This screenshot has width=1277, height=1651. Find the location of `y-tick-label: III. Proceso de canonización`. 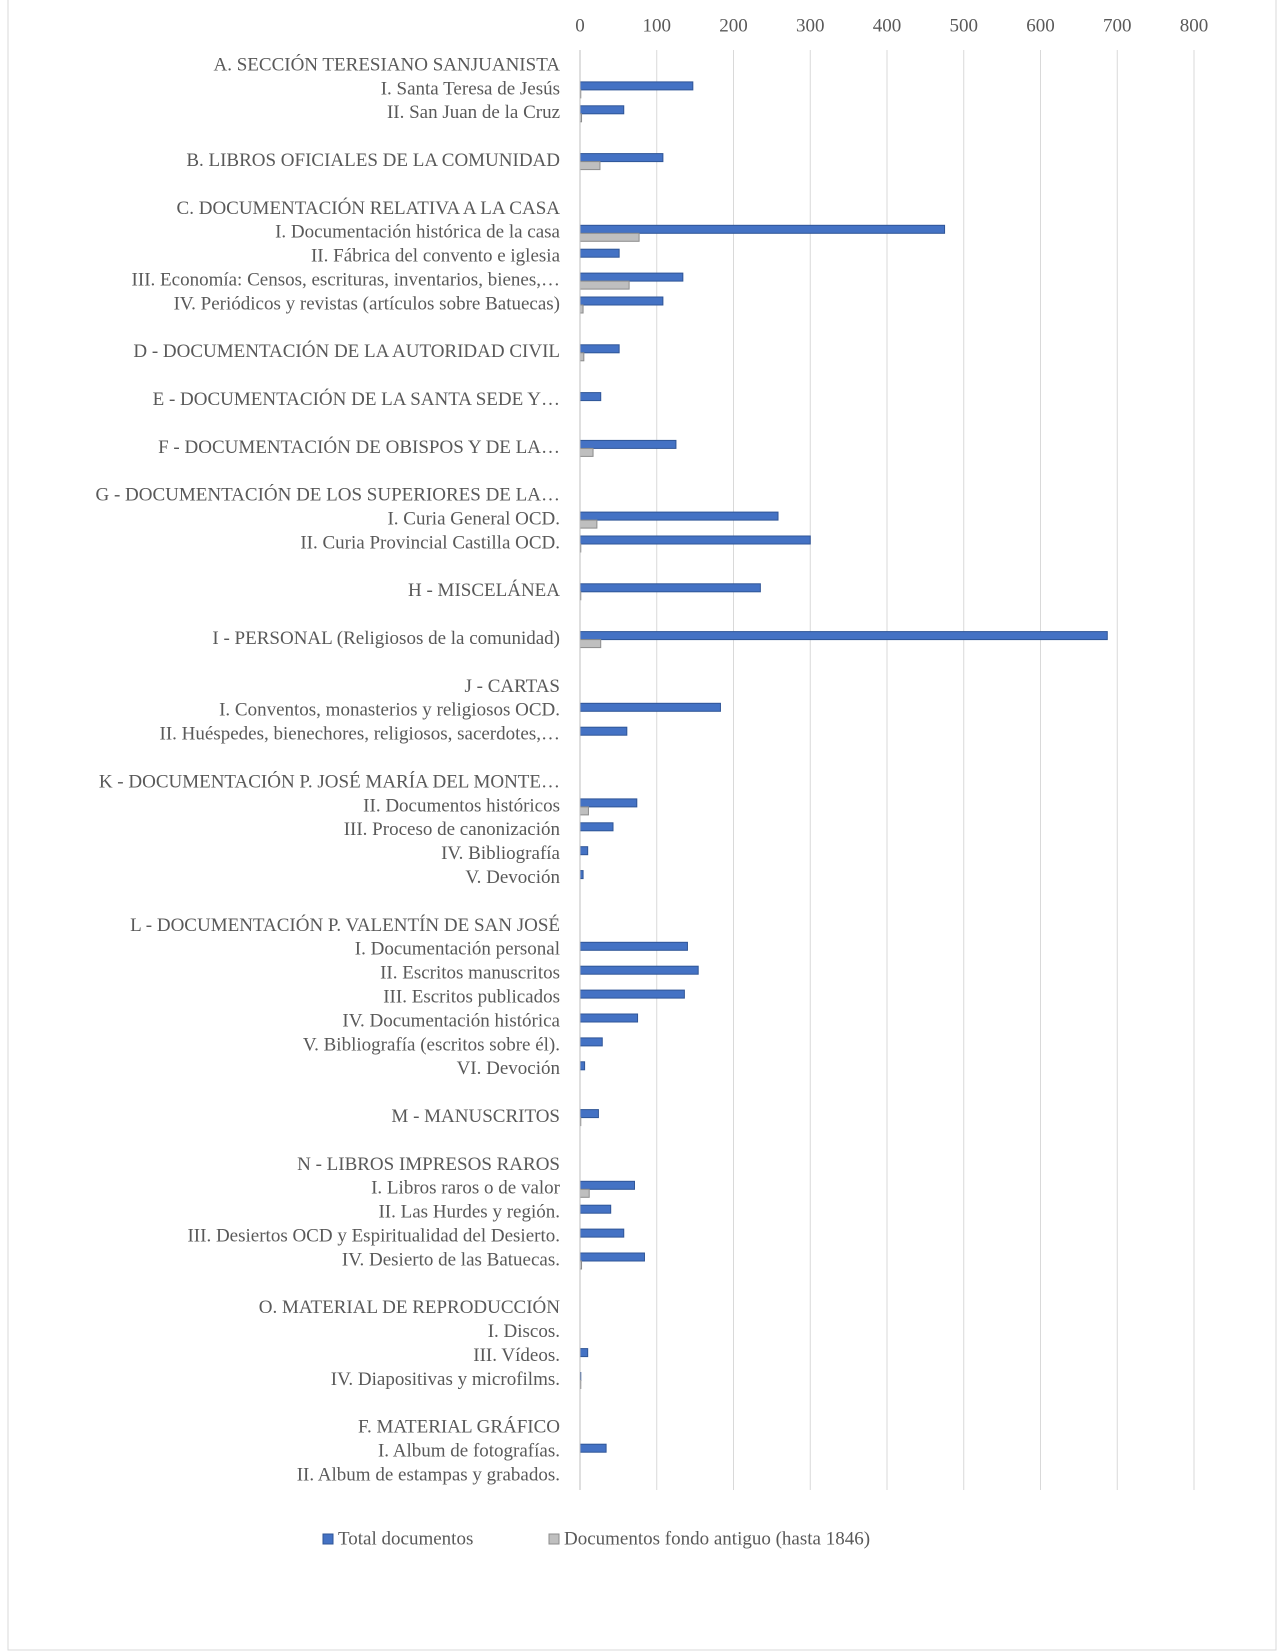

y-tick-label: III. Proceso de canonización is located at coordinates (452, 829).